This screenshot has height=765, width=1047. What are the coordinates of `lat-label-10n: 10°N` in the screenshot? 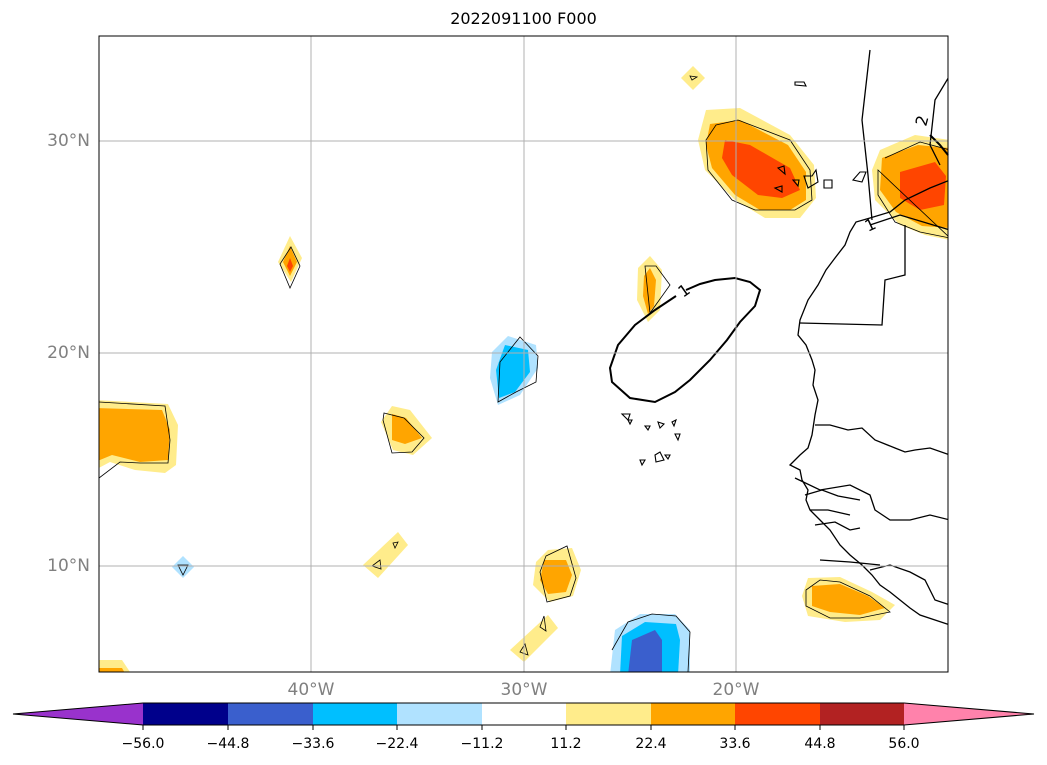 It's located at (68, 566).